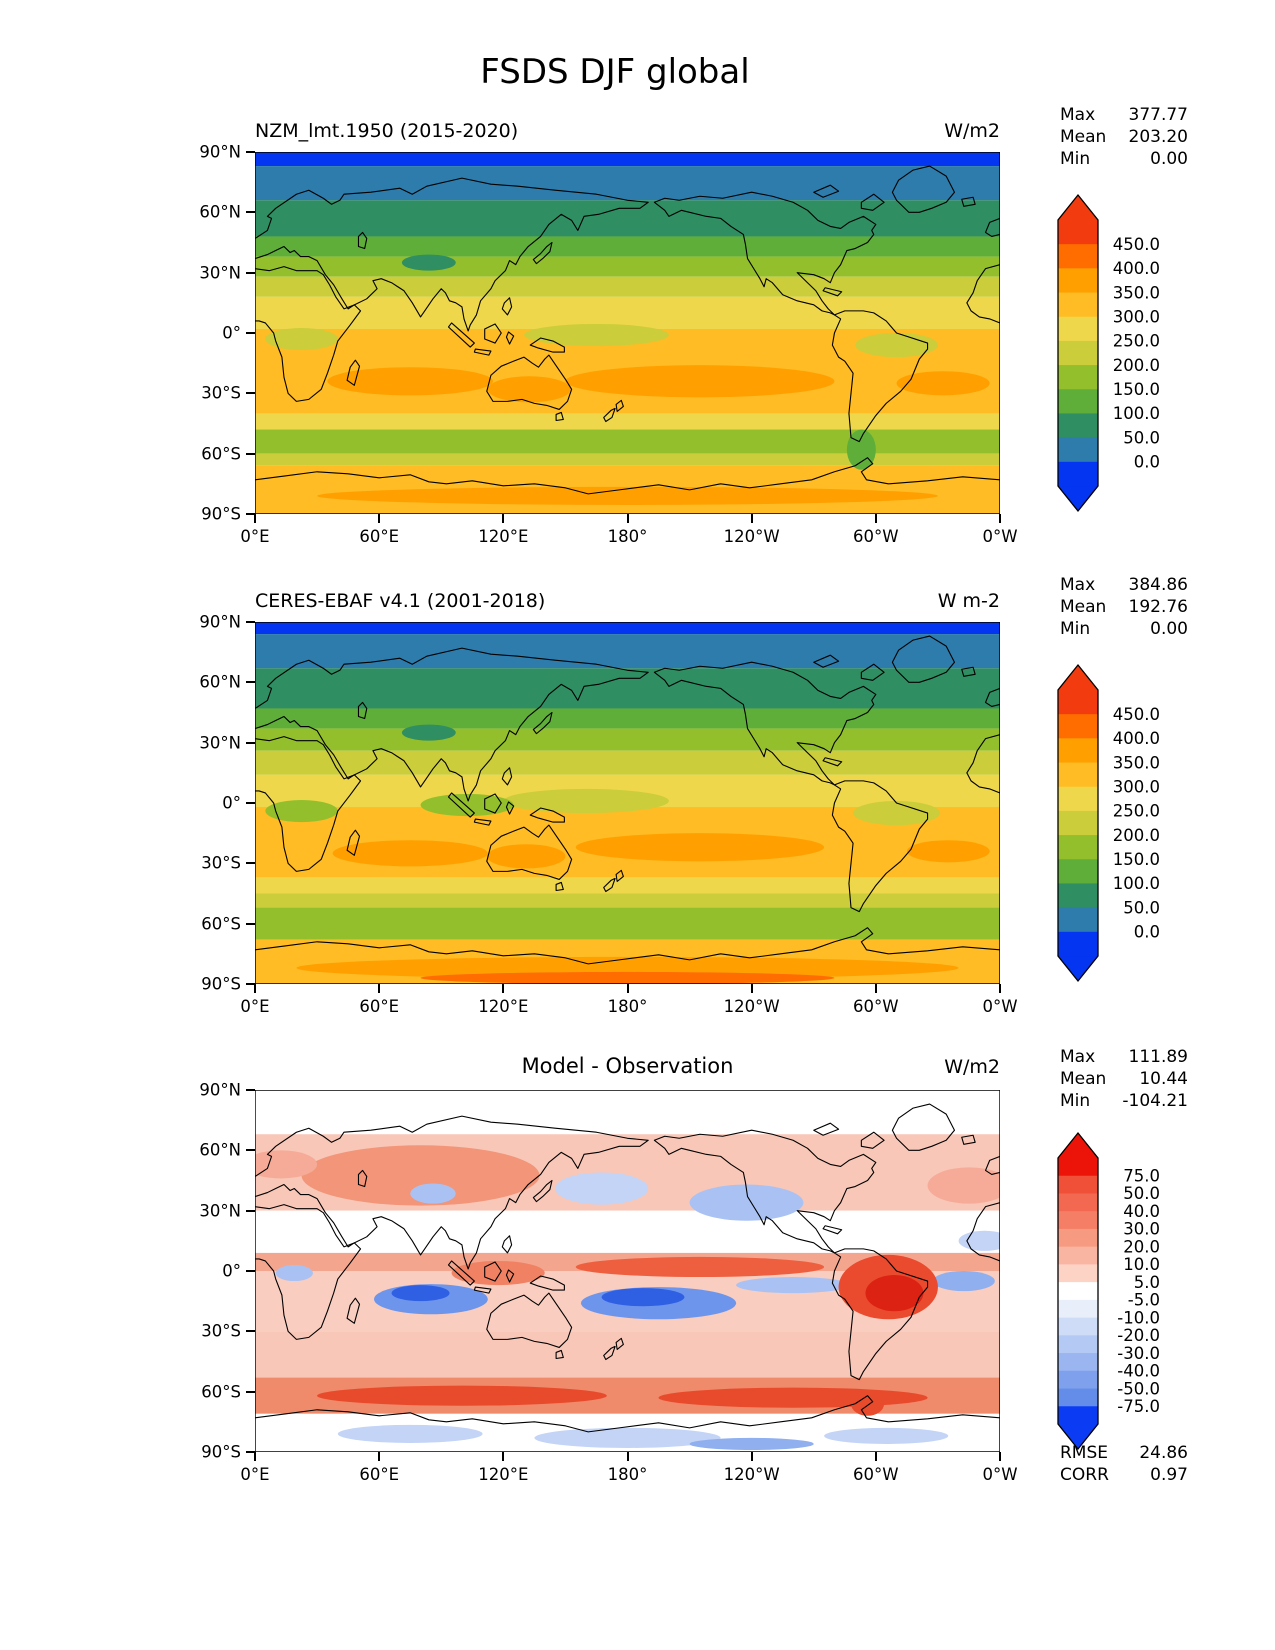 The image size is (1275, 1650). I want to click on stat-row: Mean 10.44, so click(1124, 1079).